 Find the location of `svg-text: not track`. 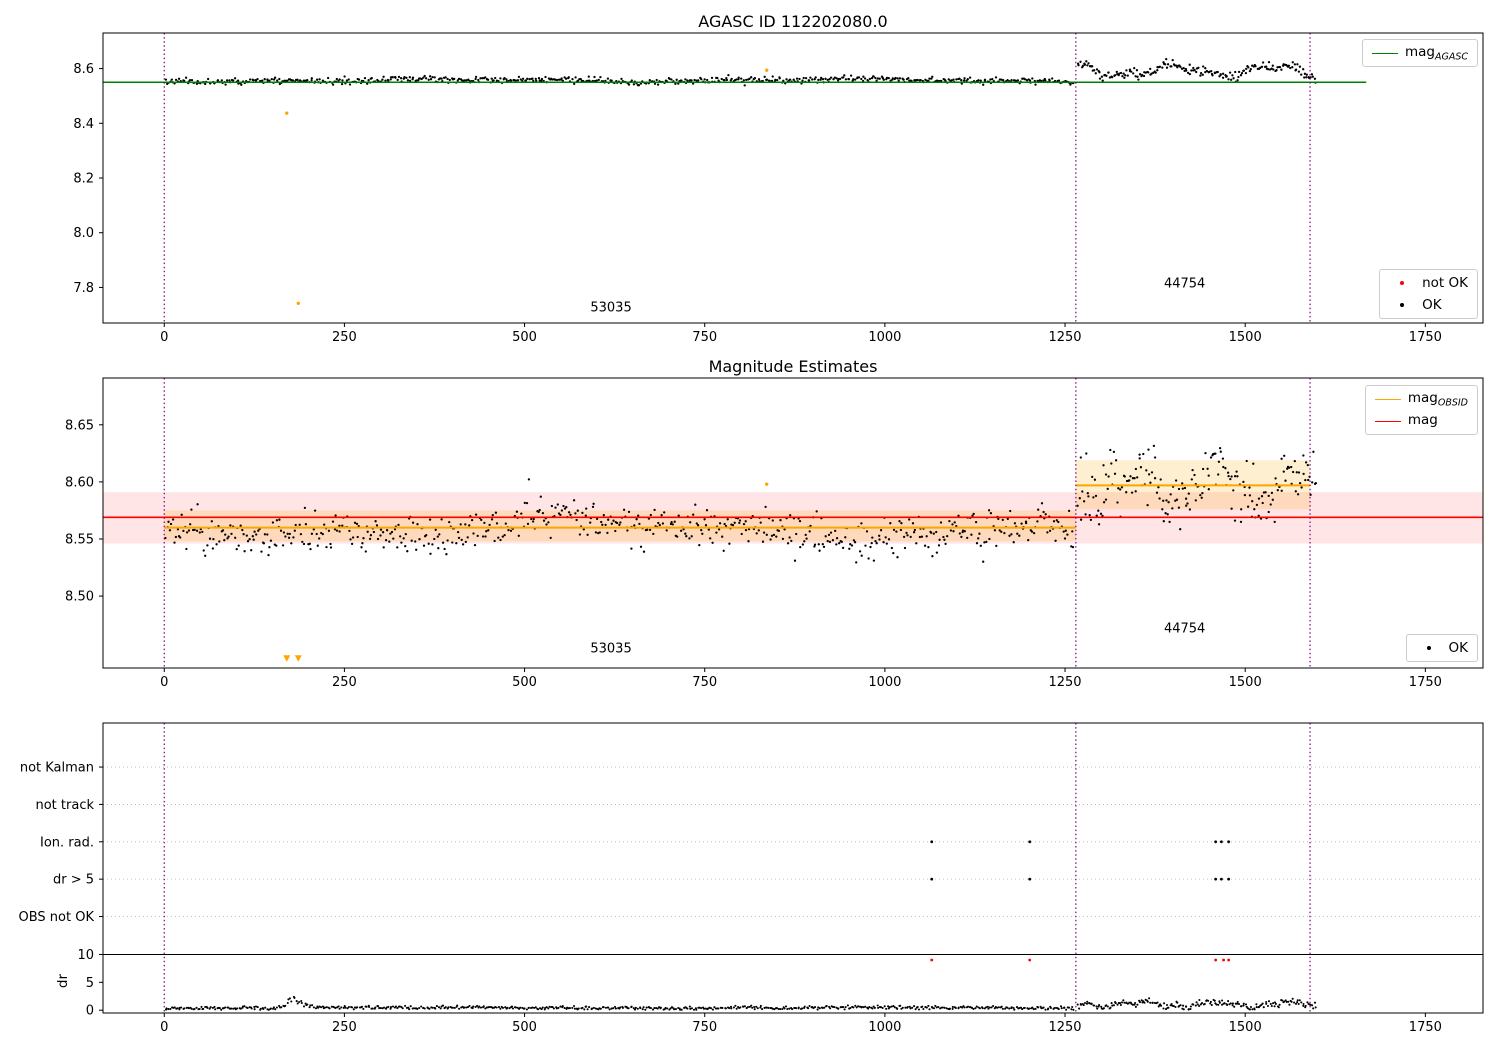

svg-text: not track is located at coordinates (64, 805).